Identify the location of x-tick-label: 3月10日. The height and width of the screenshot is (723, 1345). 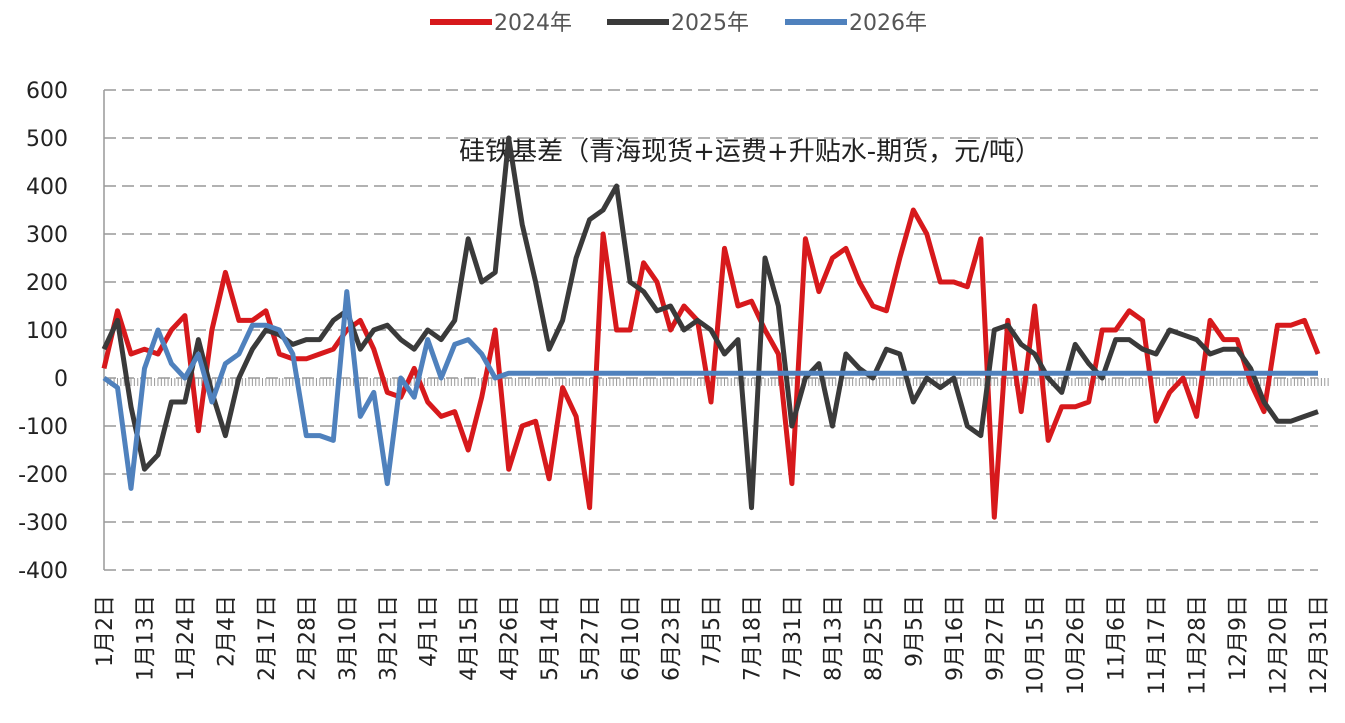
(348, 638).